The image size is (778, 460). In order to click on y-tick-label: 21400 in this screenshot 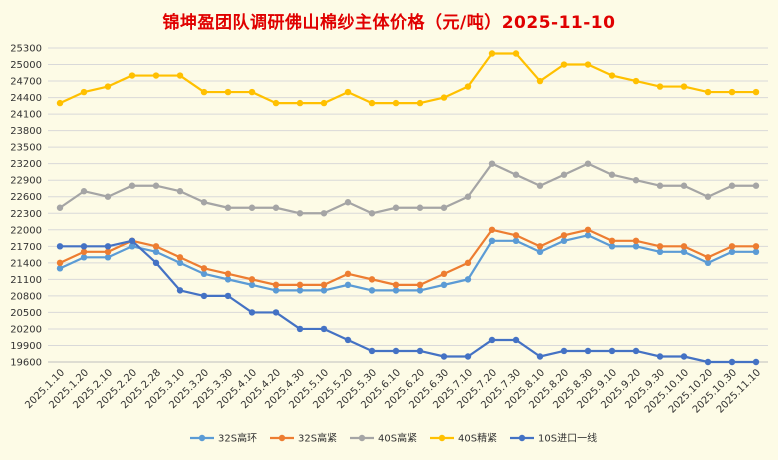, I will do `click(26, 263)`.